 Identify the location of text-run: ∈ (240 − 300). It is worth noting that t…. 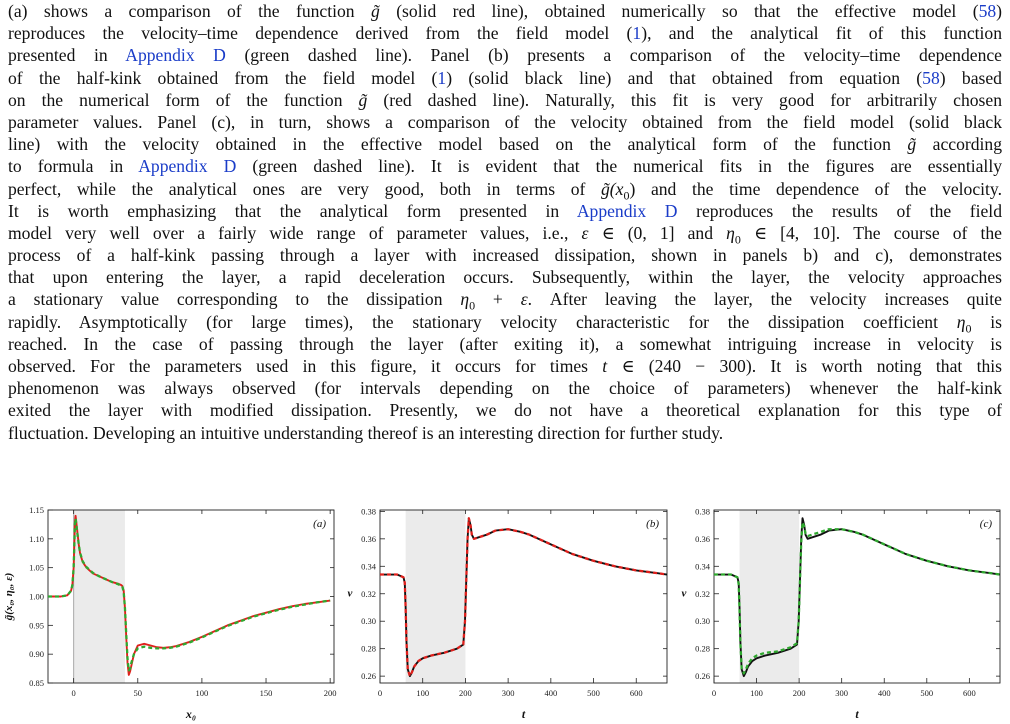
(804, 366).